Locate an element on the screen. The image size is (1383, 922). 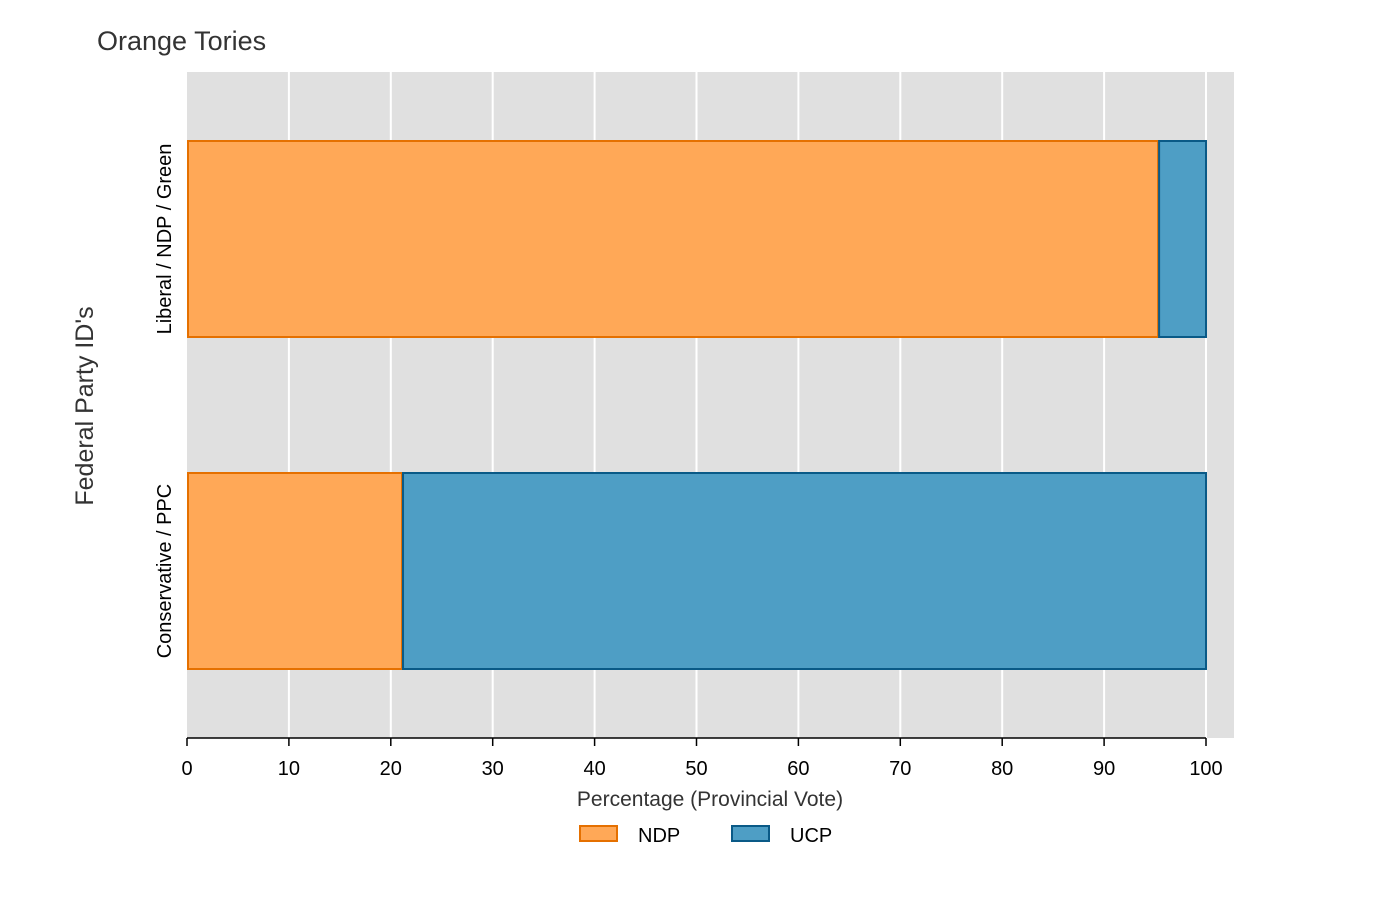
legend-swatch-ucp is located at coordinates (750, 833).